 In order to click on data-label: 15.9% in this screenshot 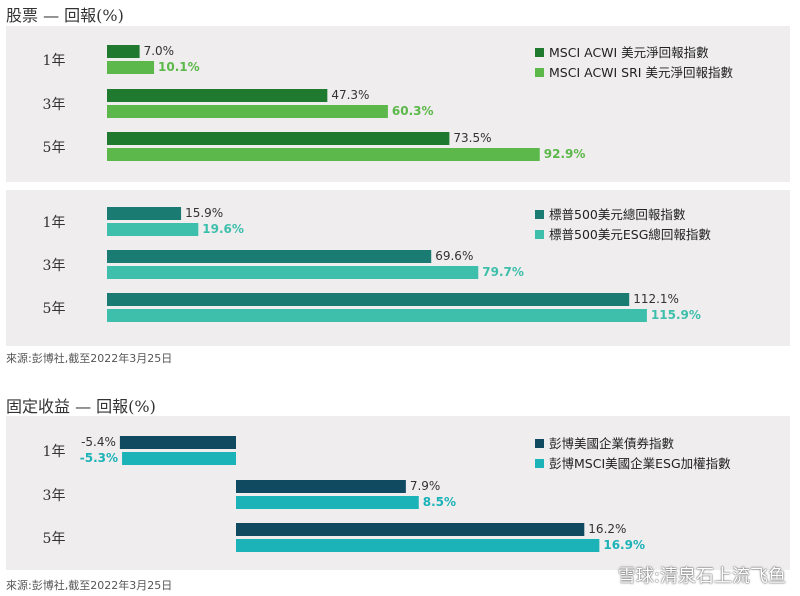, I will do `click(204, 213)`.